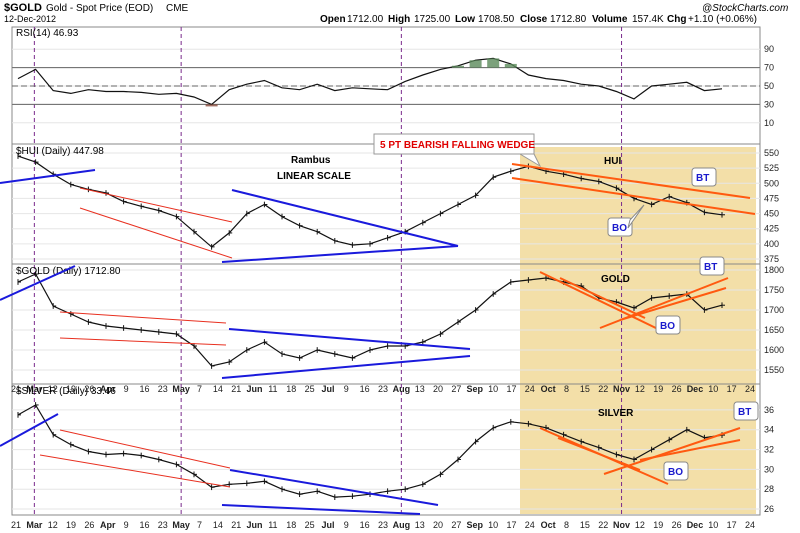  What do you see at coordinates (68, 271) in the screenshot?
I see `gold-panel-title: $GOLD (Daily) 1712.80` at bounding box center [68, 271].